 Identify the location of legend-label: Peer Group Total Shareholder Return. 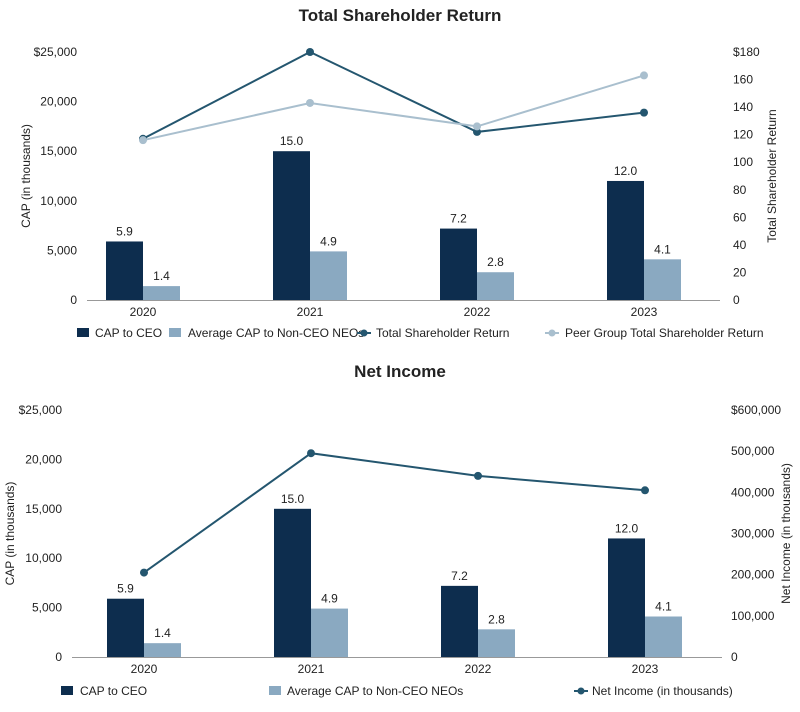
(664, 333).